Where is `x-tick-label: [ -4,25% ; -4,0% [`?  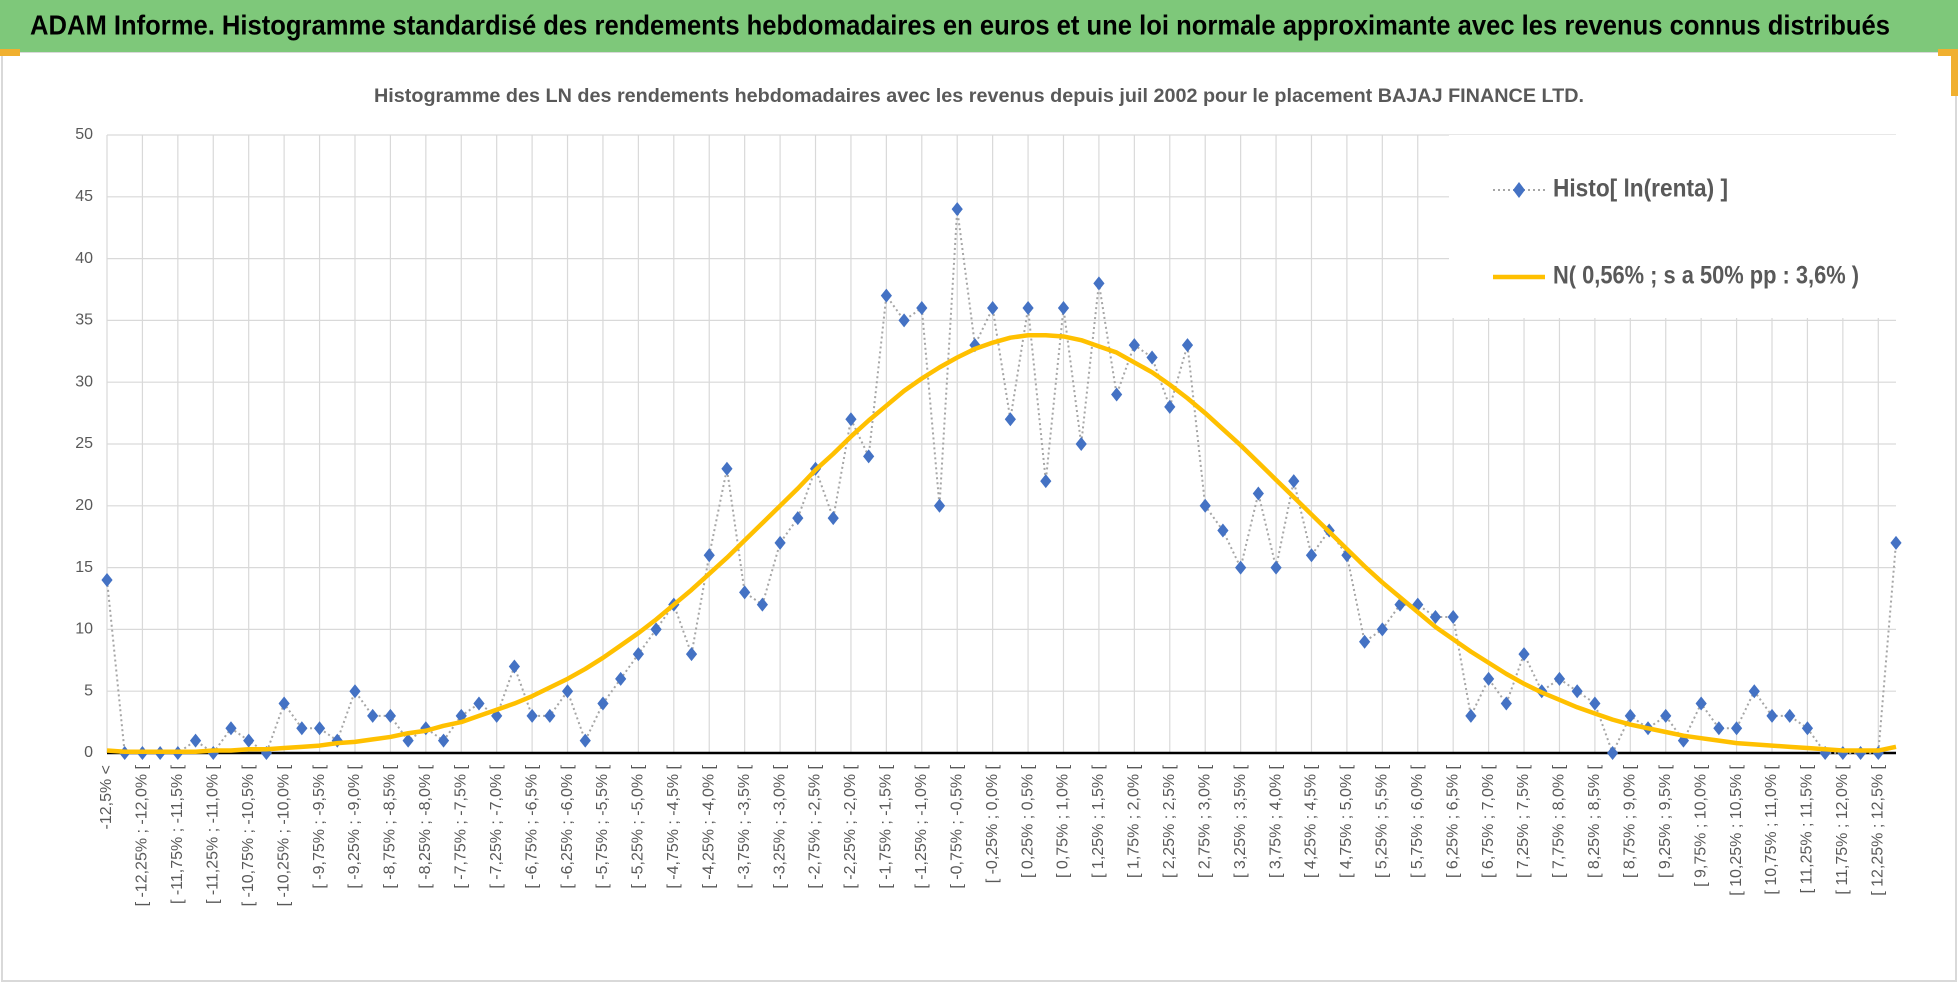 x-tick-label: [ -4,25% ; -4,0% [ is located at coordinates (708, 826).